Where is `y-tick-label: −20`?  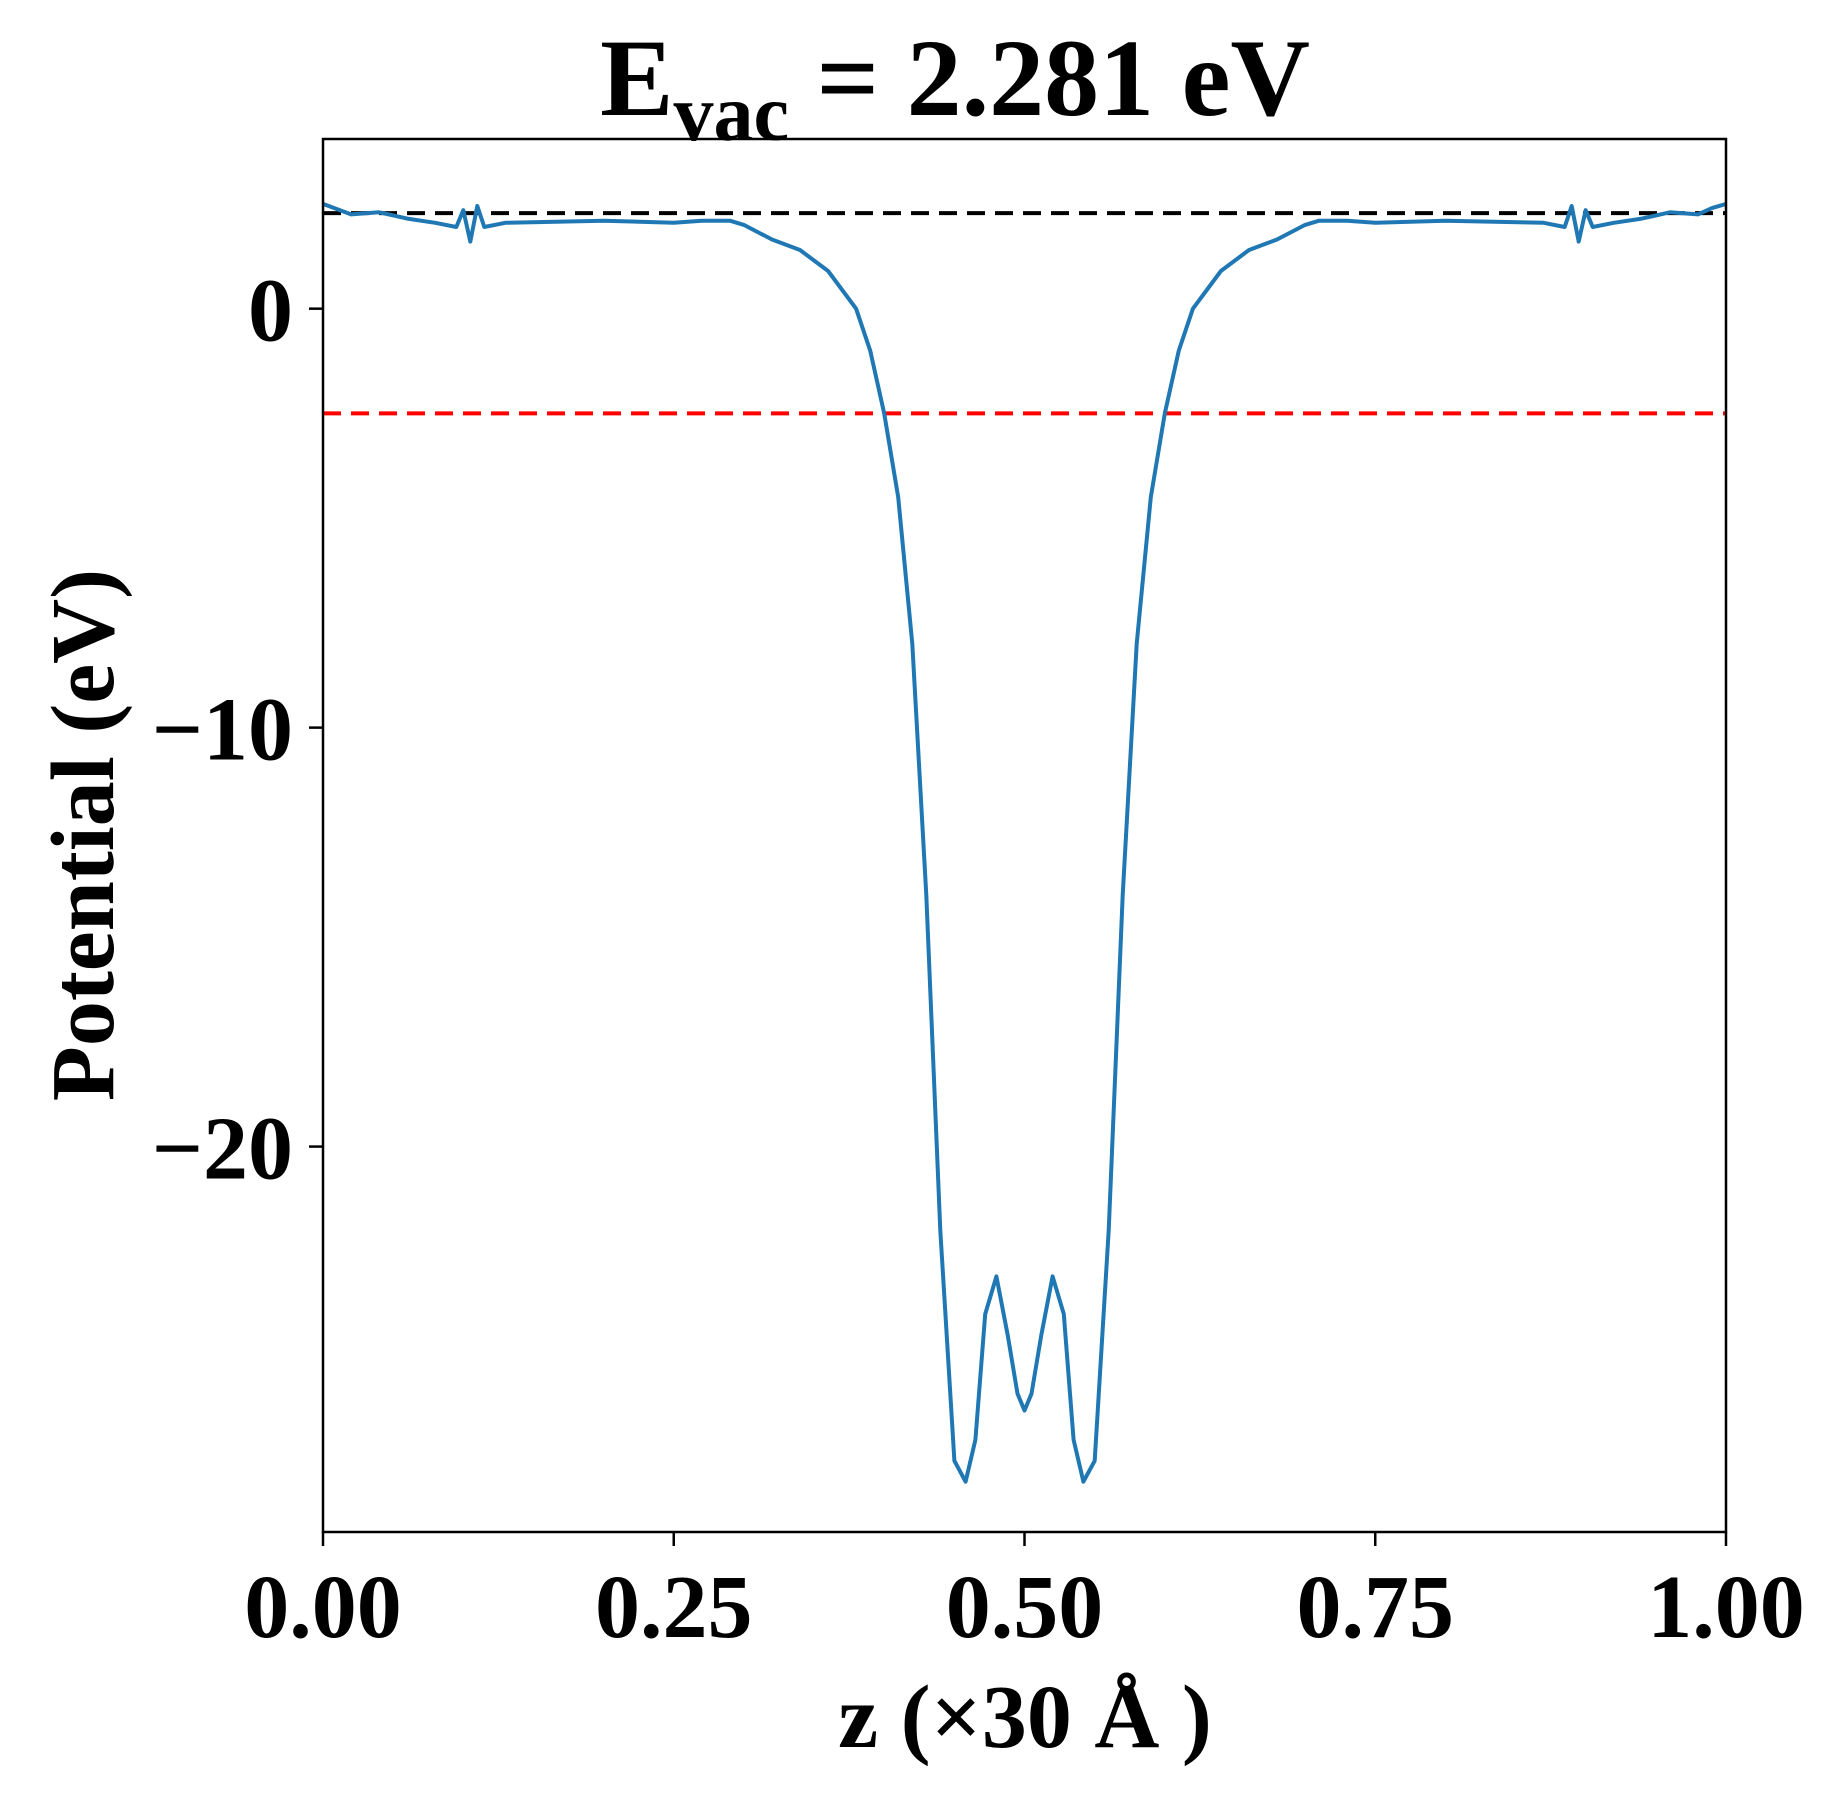 y-tick-label: −20 is located at coordinates (222, 1149).